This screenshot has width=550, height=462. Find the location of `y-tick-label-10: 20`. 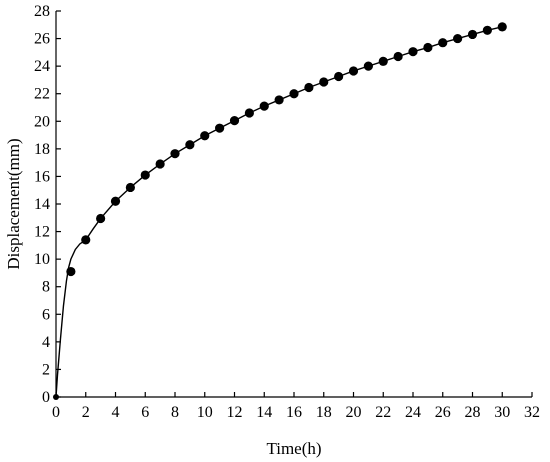

y-tick-label-10: 20 is located at coordinates (42, 121).